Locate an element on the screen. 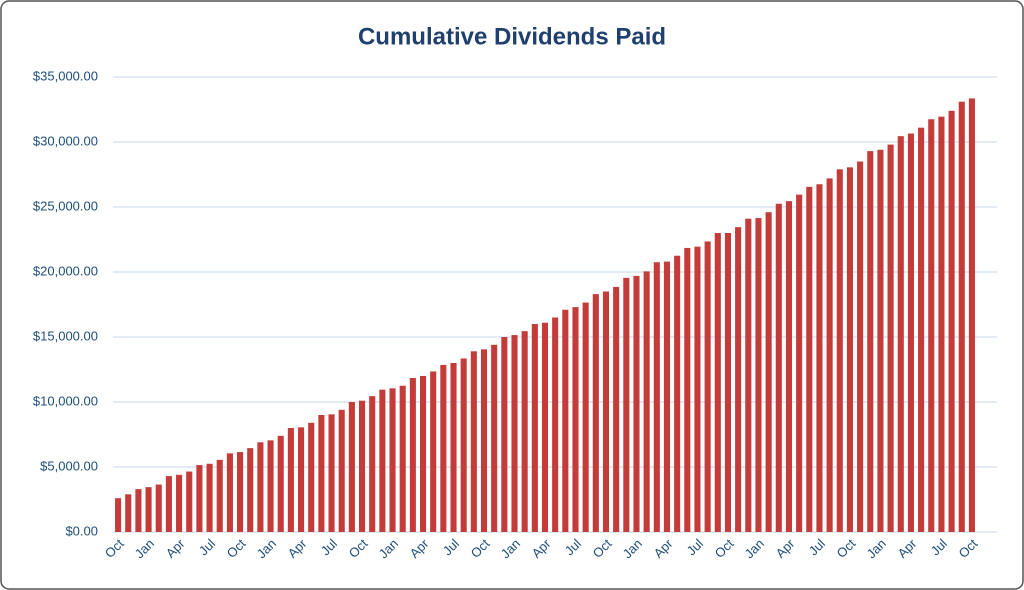  y-tick-label: $10,000.00 is located at coordinates (65, 400).